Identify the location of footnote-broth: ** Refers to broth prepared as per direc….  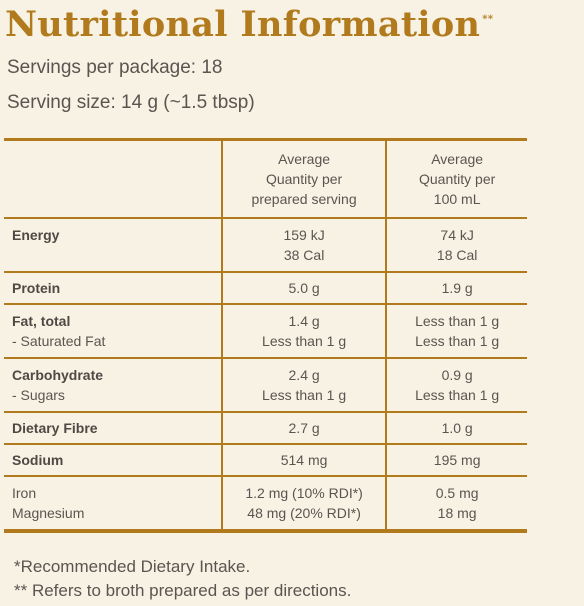
(183, 590).